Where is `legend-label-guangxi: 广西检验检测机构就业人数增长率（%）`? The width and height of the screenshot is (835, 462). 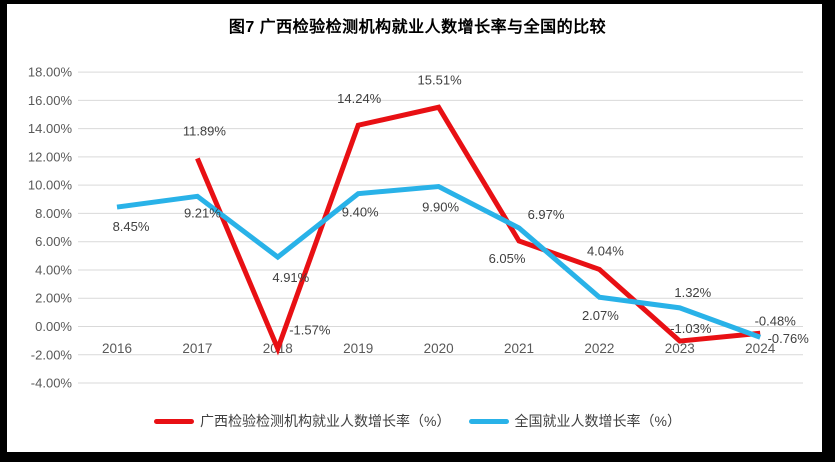 legend-label-guangxi: 广西检验检测机构就业人数增长率（%） is located at coordinates (325, 421).